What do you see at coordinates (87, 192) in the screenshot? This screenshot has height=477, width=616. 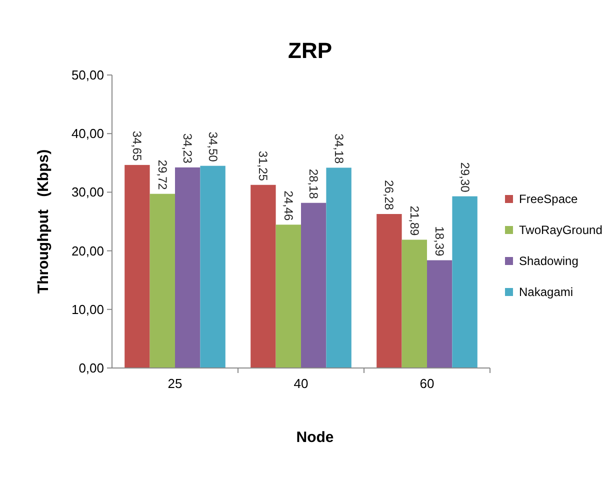 I see `y-tick-label: 30,00` at bounding box center [87, 192].